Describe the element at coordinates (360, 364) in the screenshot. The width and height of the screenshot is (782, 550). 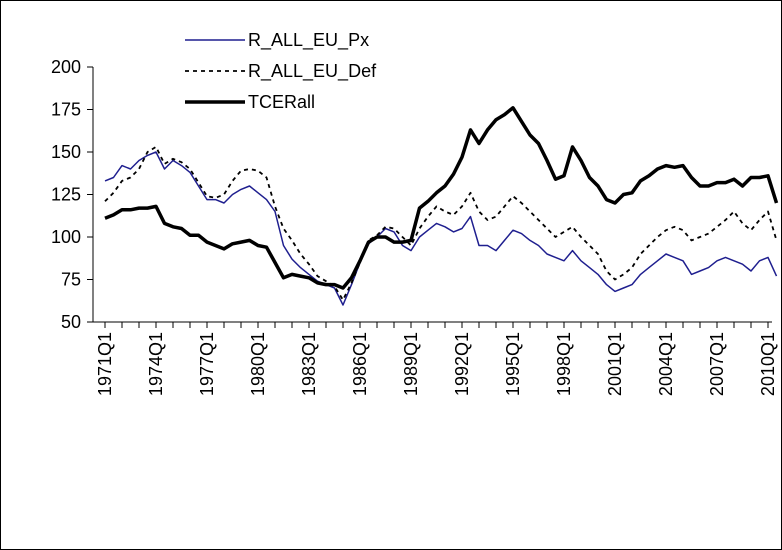
I see `x-tick-label: 1986Q1` at that location.